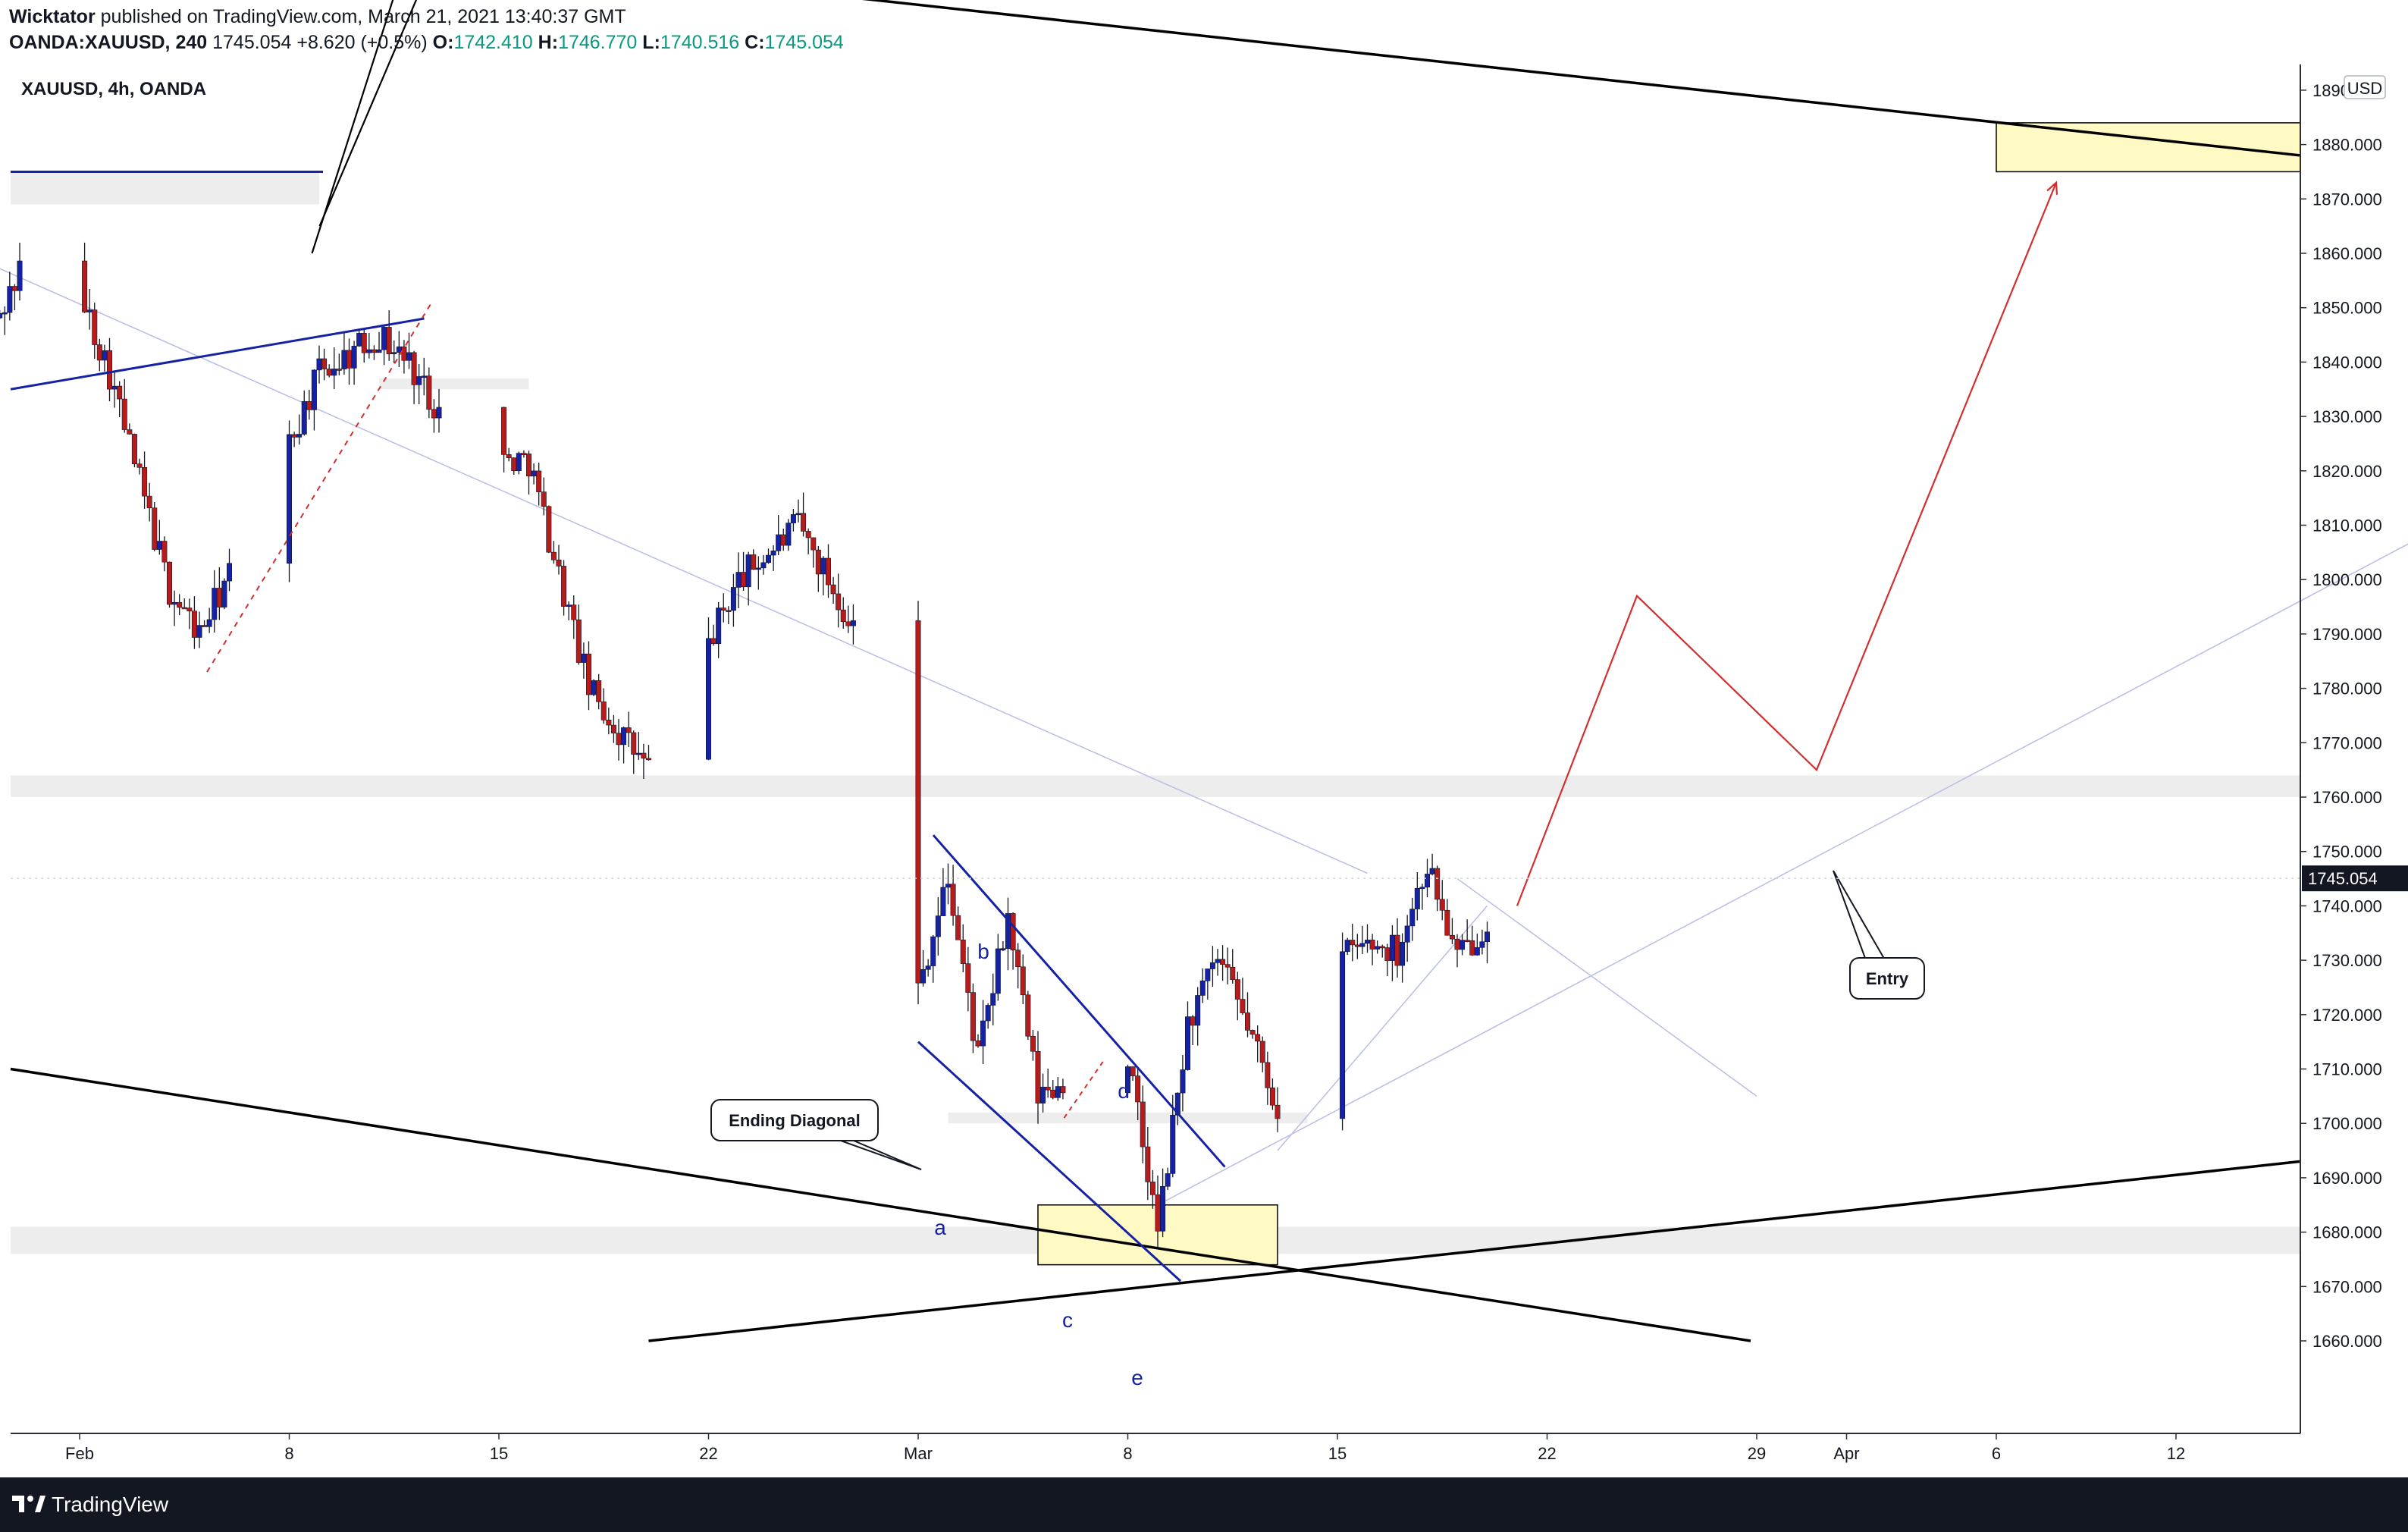 The image size is (2408, 1532). I want to click on price-tick-label: 1760.000, so click(2347, 797).